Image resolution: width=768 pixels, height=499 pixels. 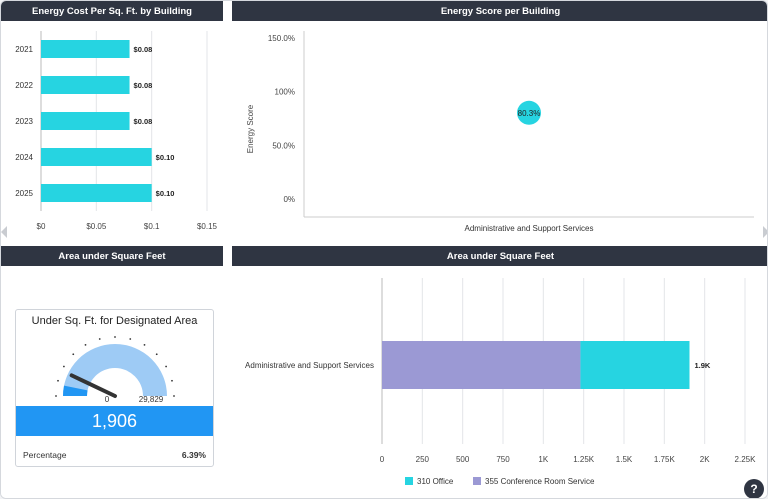 What do you see at coordinates (765, 232) in the screenshot?
I see `scroll-right-arrow` at bounding box center [765, 232].